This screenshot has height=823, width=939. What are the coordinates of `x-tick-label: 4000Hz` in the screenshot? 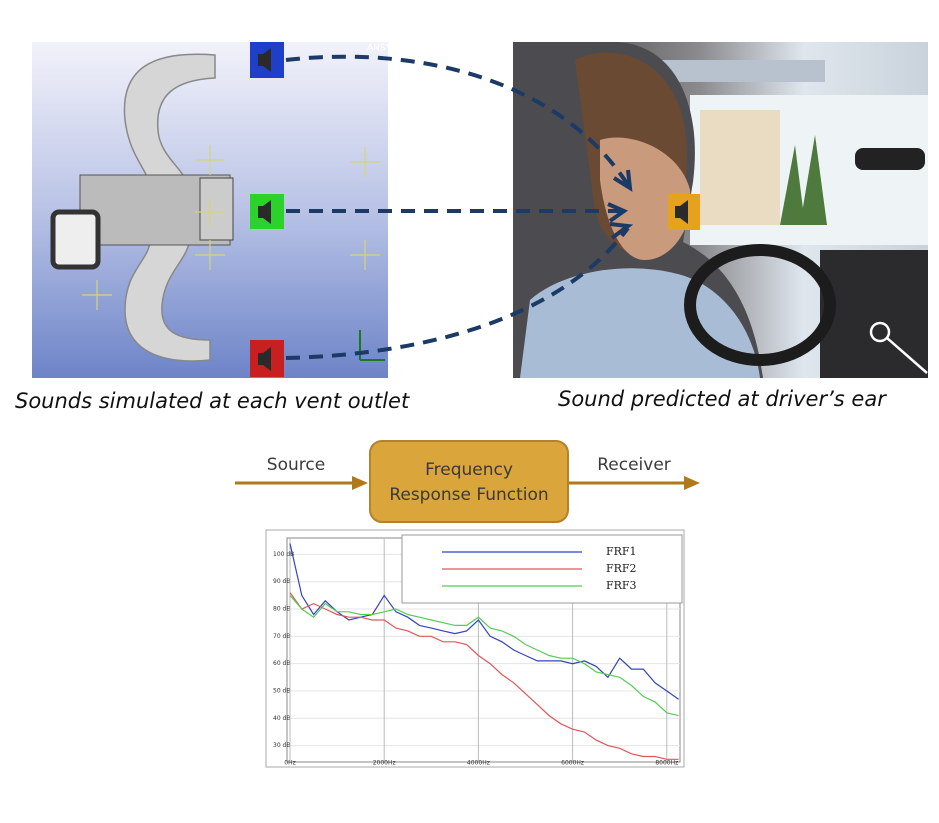 It's located at (478, 763).